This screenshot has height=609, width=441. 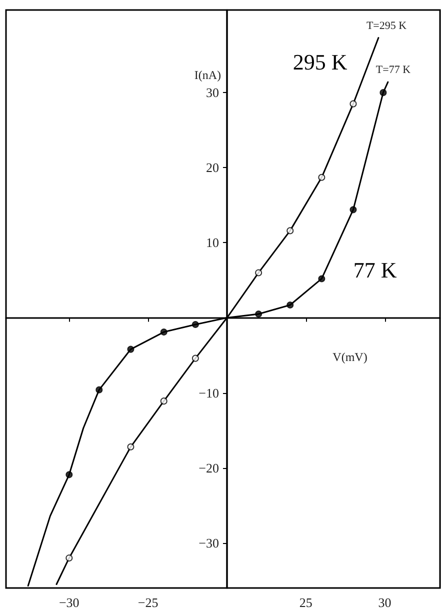 What do you see at coordinates (305, 602) in the screenshot?
I see `x-tick-label: 25` at bounding box center [305, 602].